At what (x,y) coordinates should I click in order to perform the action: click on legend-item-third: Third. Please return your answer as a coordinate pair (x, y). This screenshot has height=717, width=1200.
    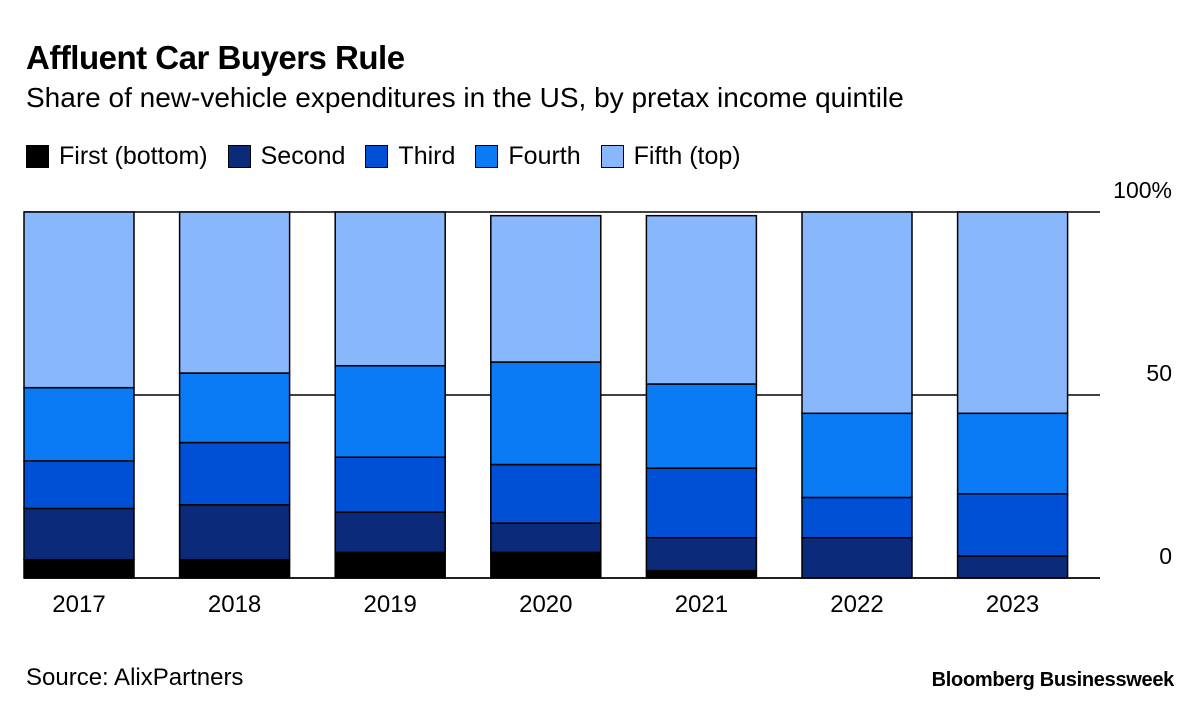
    Looking at the image, I should click on (410, 156).